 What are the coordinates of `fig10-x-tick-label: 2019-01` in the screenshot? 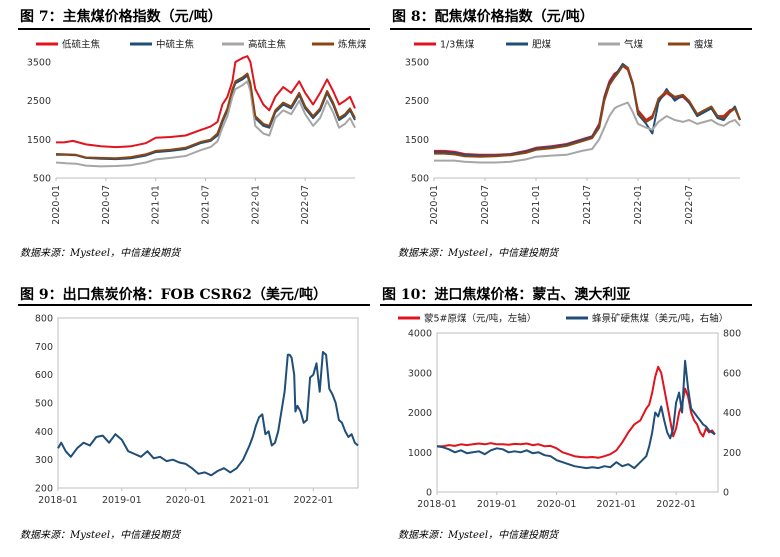 It's located at (497, 504).